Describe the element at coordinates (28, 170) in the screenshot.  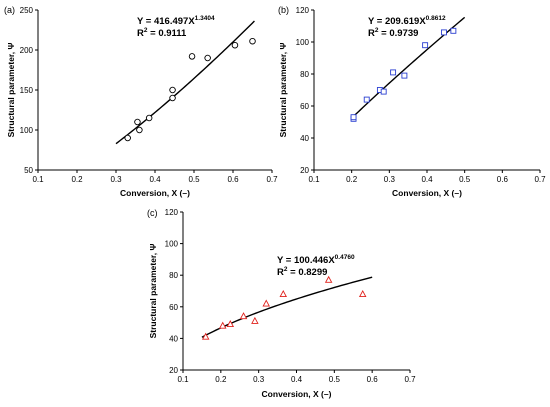
I see `y-tick-label: 50` at that location.